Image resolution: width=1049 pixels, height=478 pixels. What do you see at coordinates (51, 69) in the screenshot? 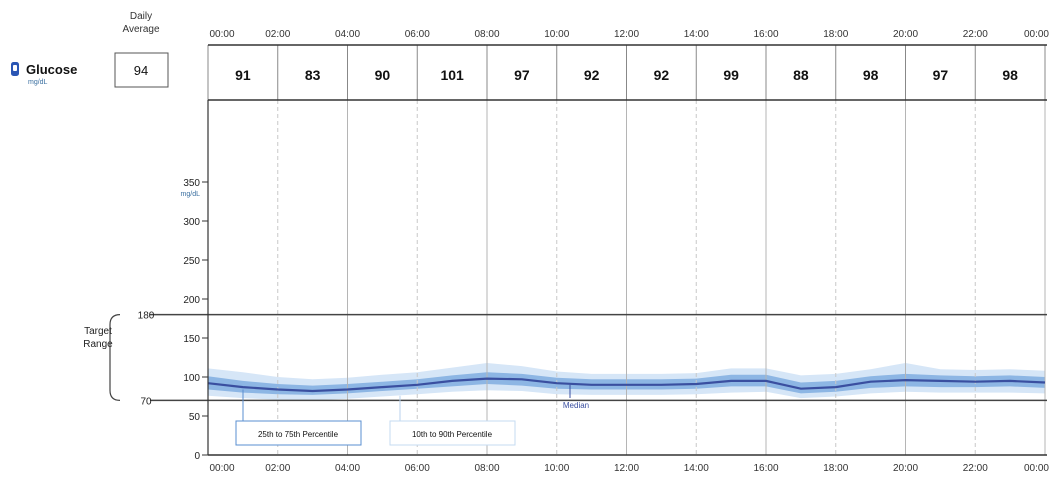
I see `metric-name: Glucose` at bounding box center [51, 69].